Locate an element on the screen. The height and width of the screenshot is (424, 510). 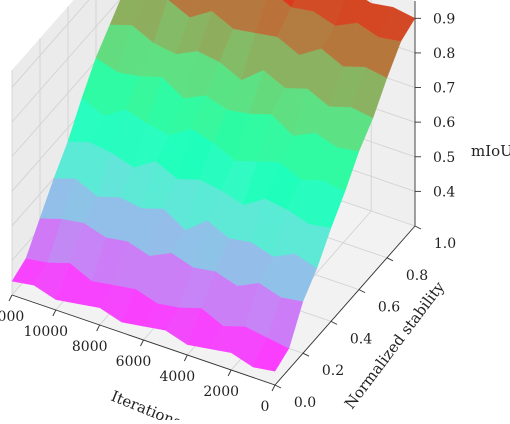
z-tick-label: 0.4 is located at coordinates (444, 192).